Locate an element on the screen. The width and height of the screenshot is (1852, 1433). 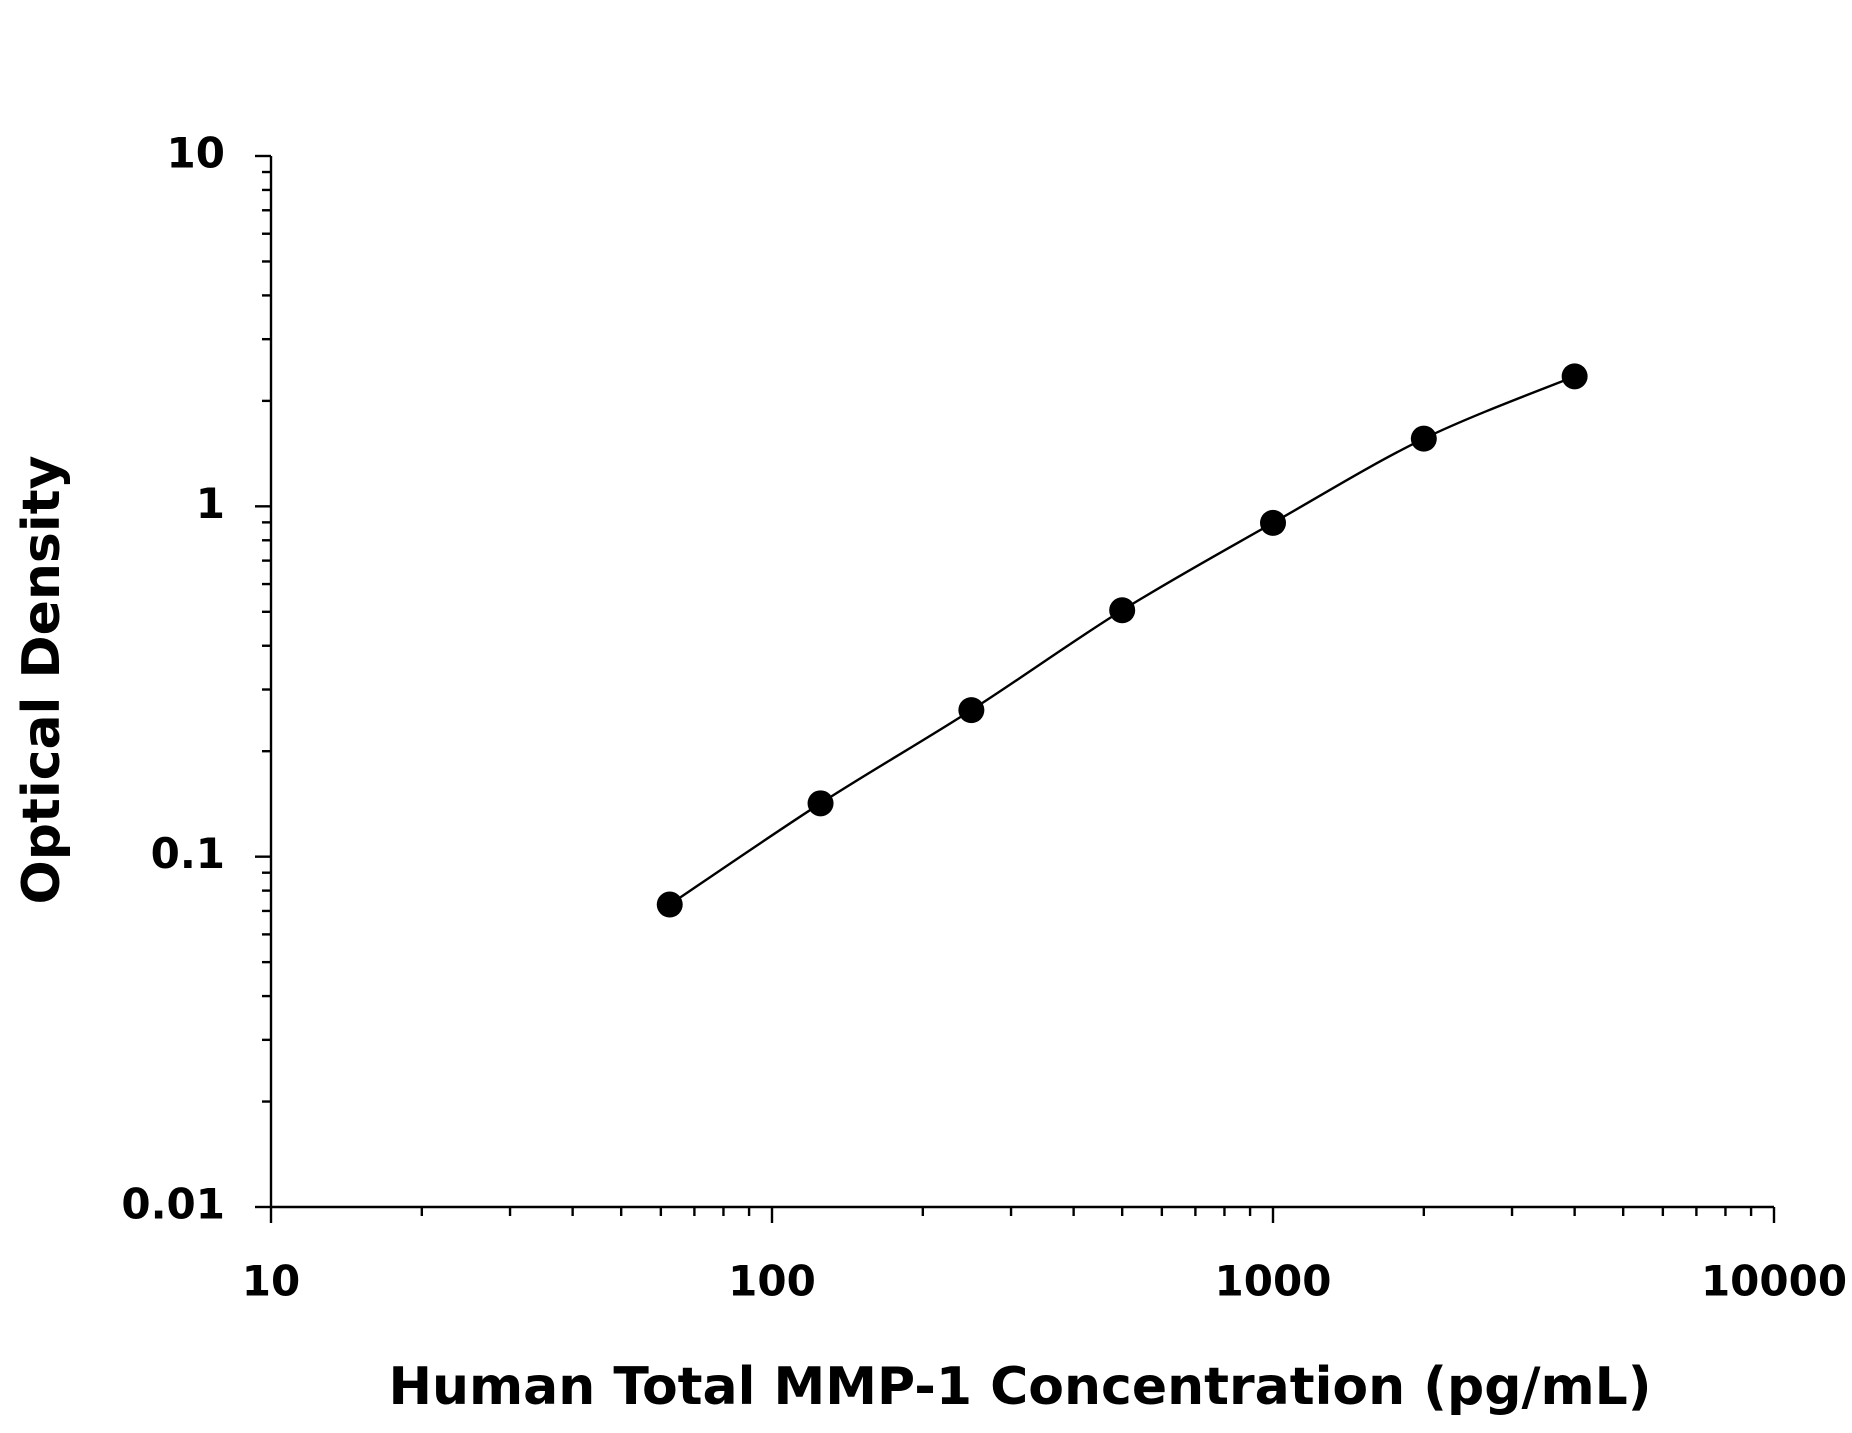
y-tick-label: 1 is located at coordinates (210, 503).